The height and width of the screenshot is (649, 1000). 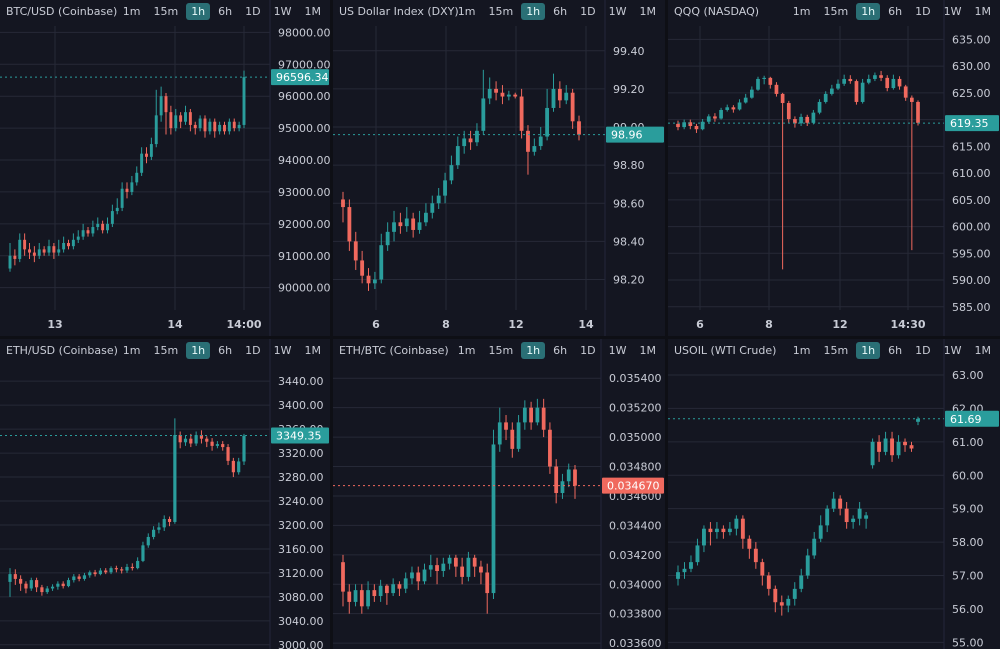 What do you see at coordinates (971, 39) in the screenshot?
I see `y-tick-label: 635.00` at bounding box center [971, 39].